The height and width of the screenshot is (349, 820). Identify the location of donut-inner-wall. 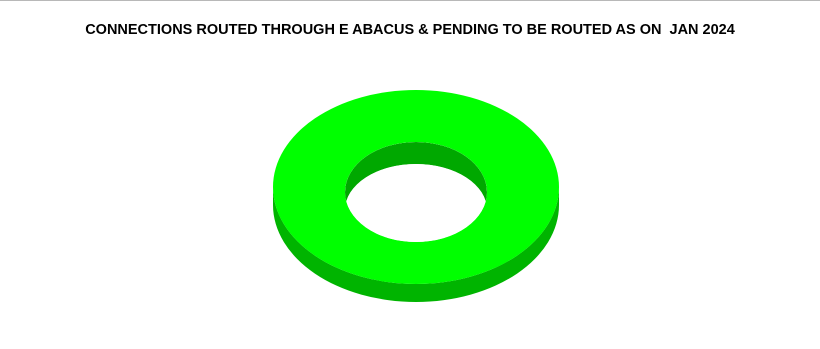
(416, 176).